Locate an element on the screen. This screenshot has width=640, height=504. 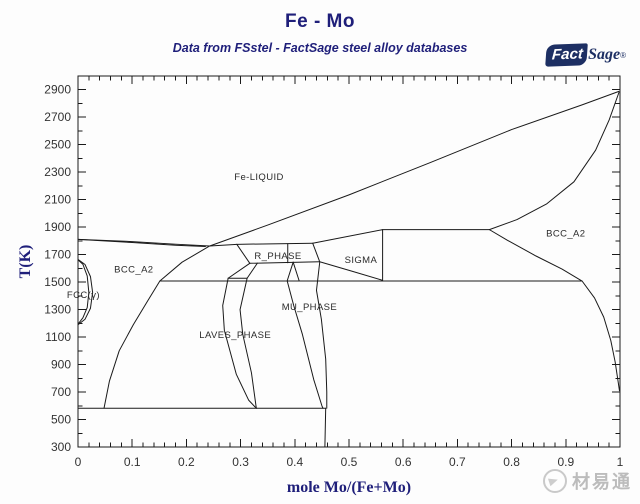
watermark-logo-icon is located at coordinates (555, 481).